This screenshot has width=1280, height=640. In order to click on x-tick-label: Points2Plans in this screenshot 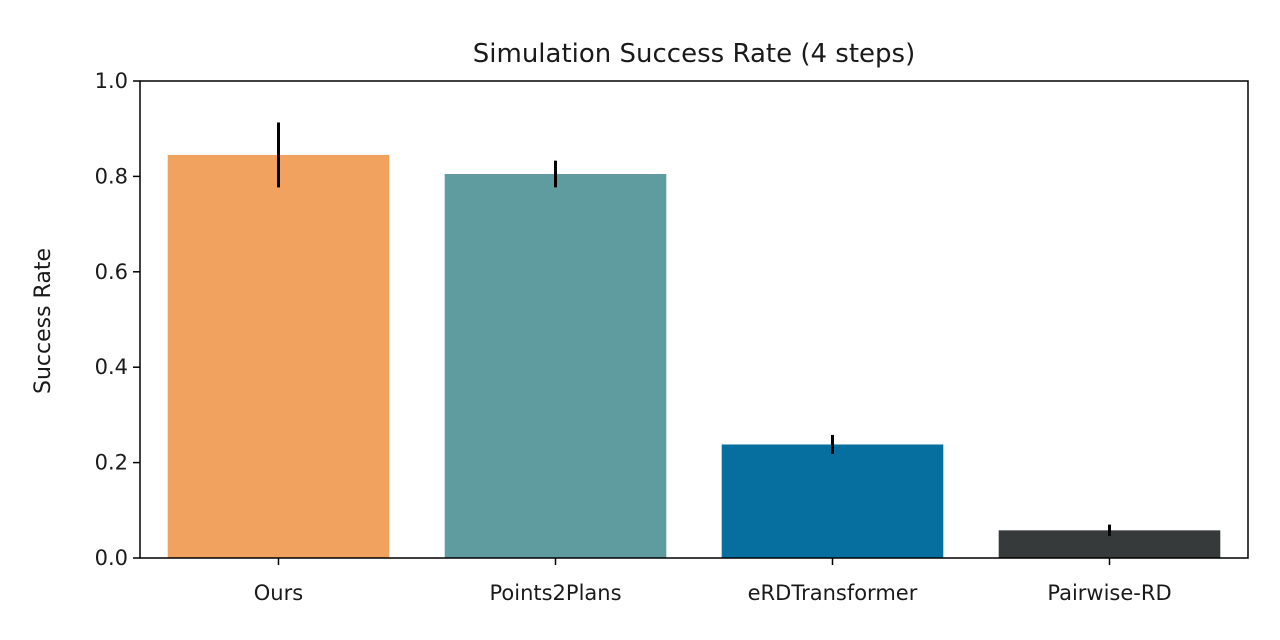, I will do `click(555, 593)`.